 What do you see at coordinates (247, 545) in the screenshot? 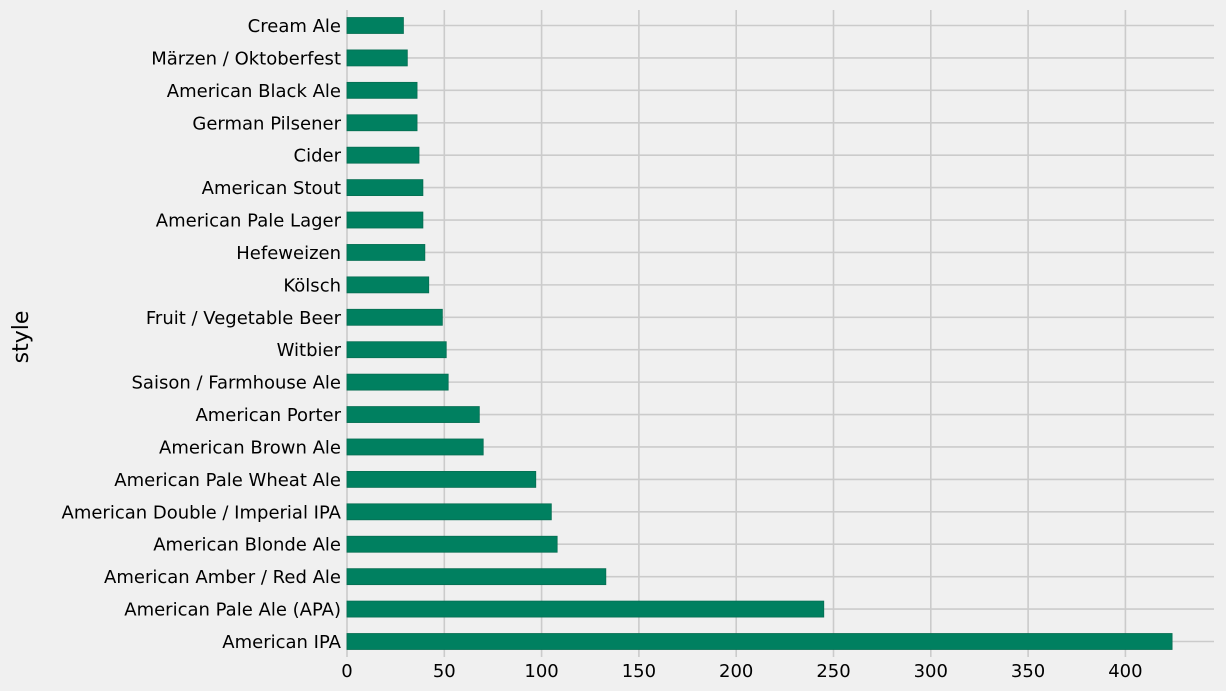
I see `y-tick-label: American Blonde Ale` at bounding box center [247, 545].